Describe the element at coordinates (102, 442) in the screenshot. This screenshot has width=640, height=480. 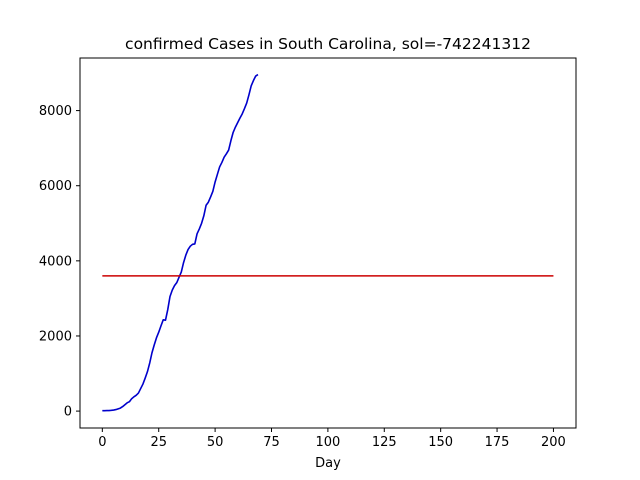
I see `x-tick-label: 0` at that location.